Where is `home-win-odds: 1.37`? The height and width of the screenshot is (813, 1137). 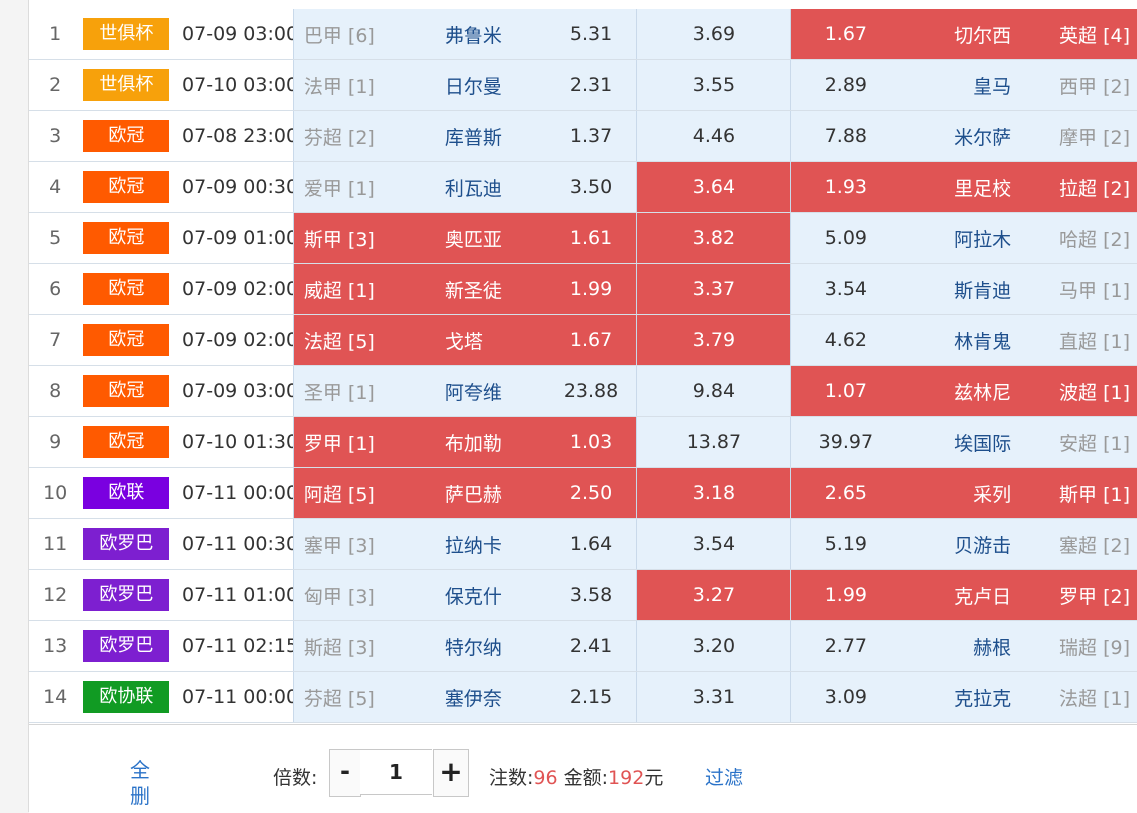 home-win-odds: 1.37 is located at coordinates (591, 136).